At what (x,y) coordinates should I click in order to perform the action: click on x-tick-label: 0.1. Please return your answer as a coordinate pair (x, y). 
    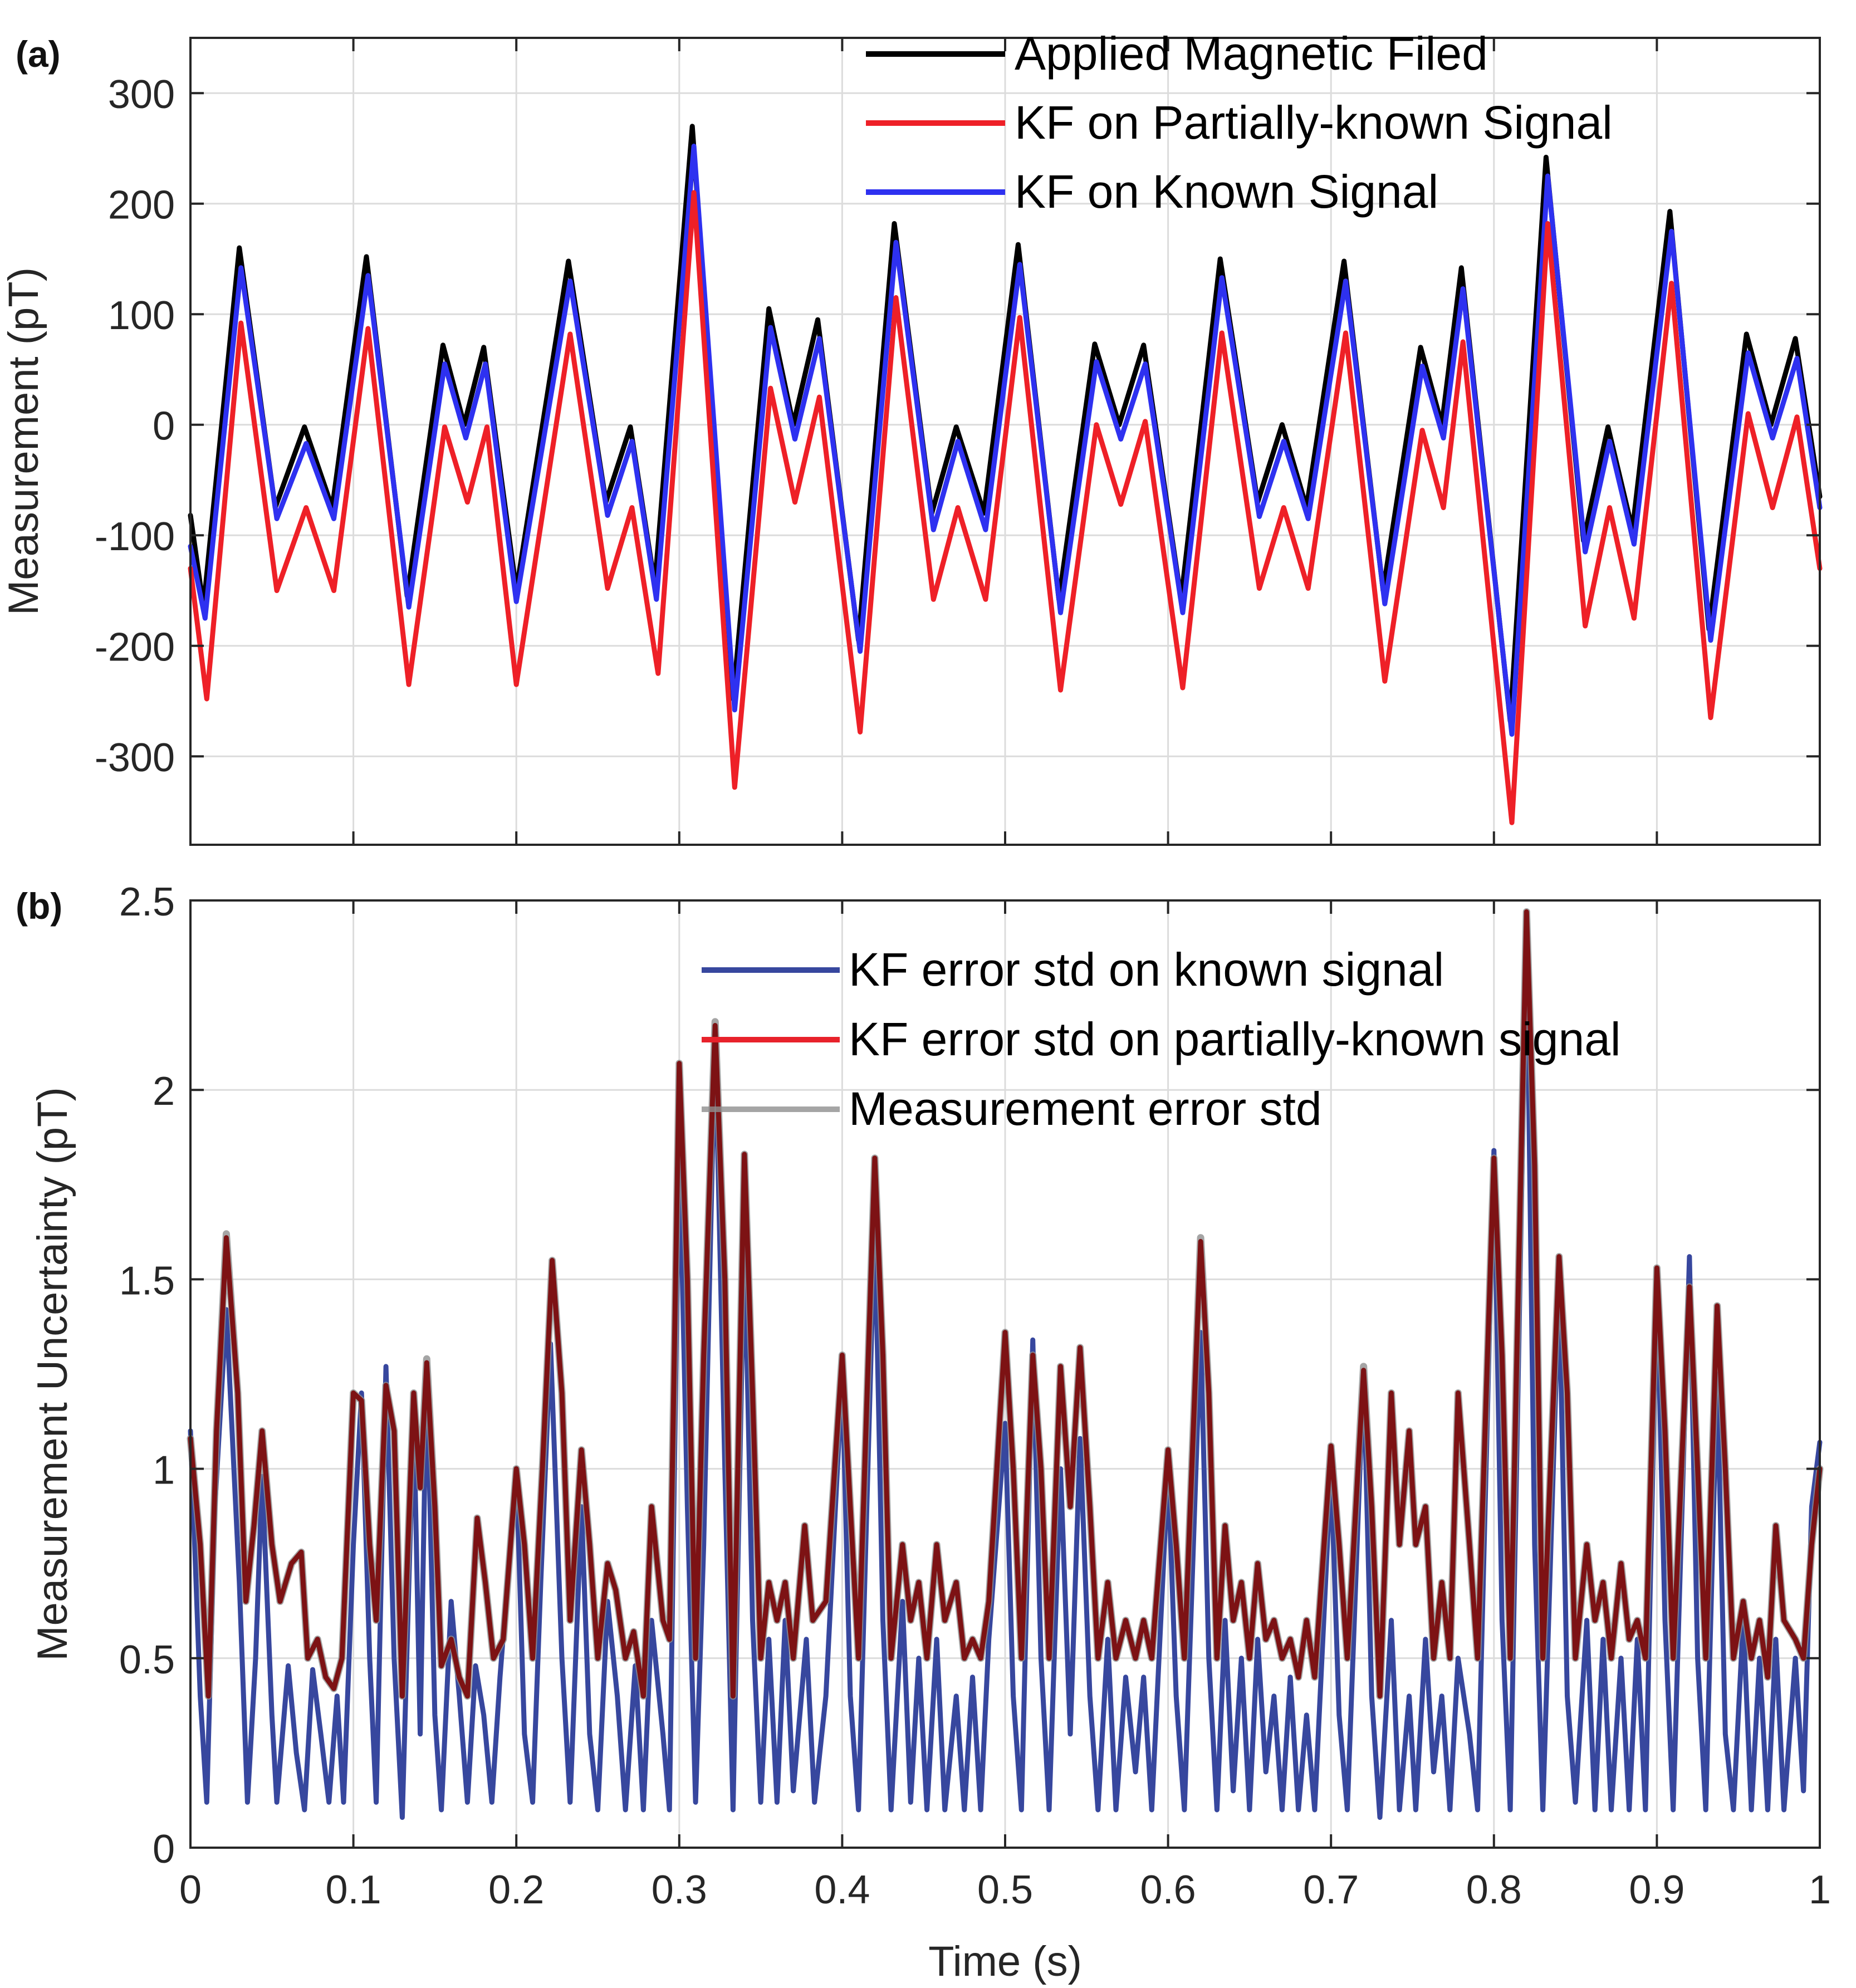
    Looking at the image, I should click on (353, 1890).